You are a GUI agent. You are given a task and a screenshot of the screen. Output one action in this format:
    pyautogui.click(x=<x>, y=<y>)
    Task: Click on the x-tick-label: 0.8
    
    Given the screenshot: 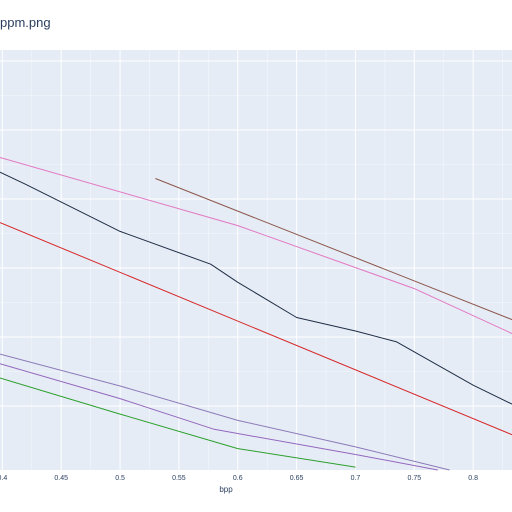 What is the action you would take?
    pyautogui.click(x=473, y=478)
    